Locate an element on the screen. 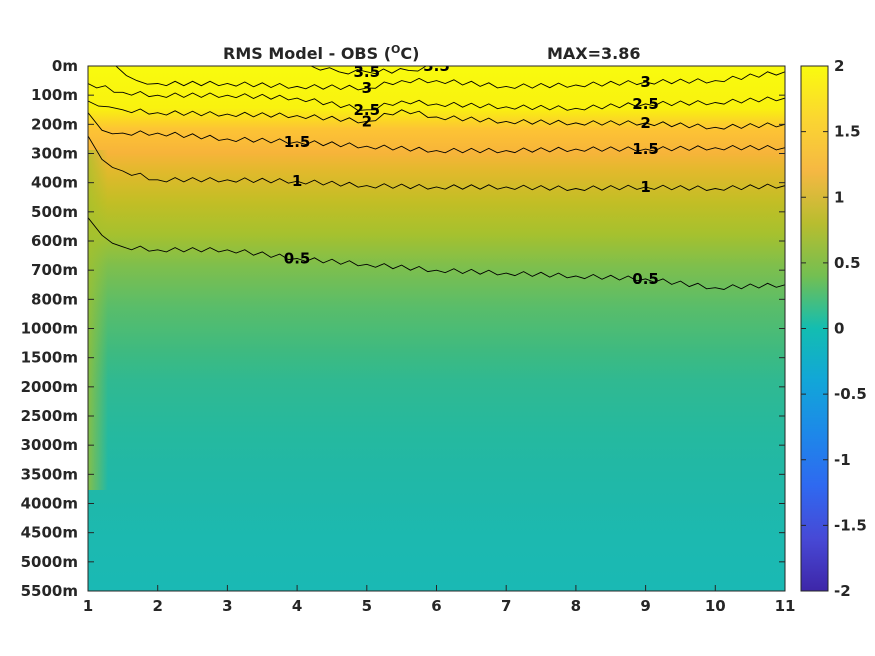  x-tick-label: 5 is located at coordinates (367, 606).